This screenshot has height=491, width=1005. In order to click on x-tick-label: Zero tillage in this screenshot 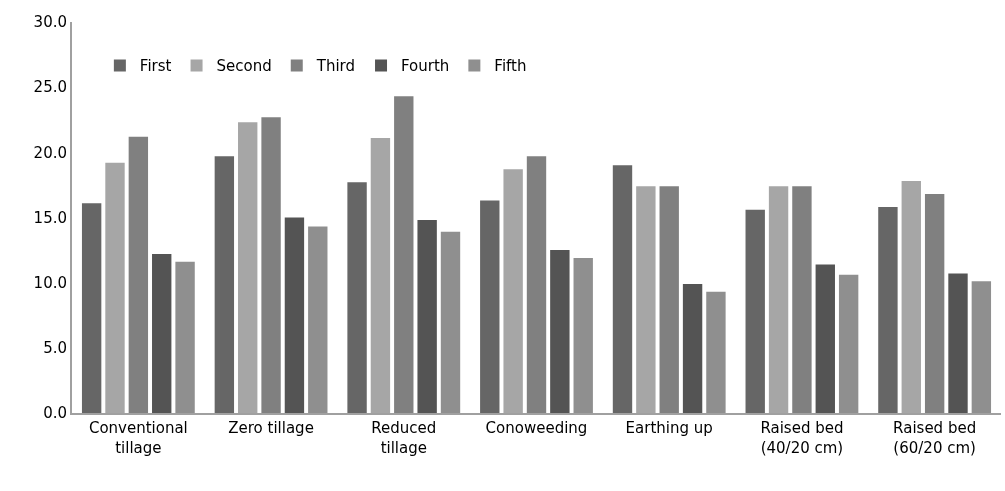, I will do `click(271, 428)`.